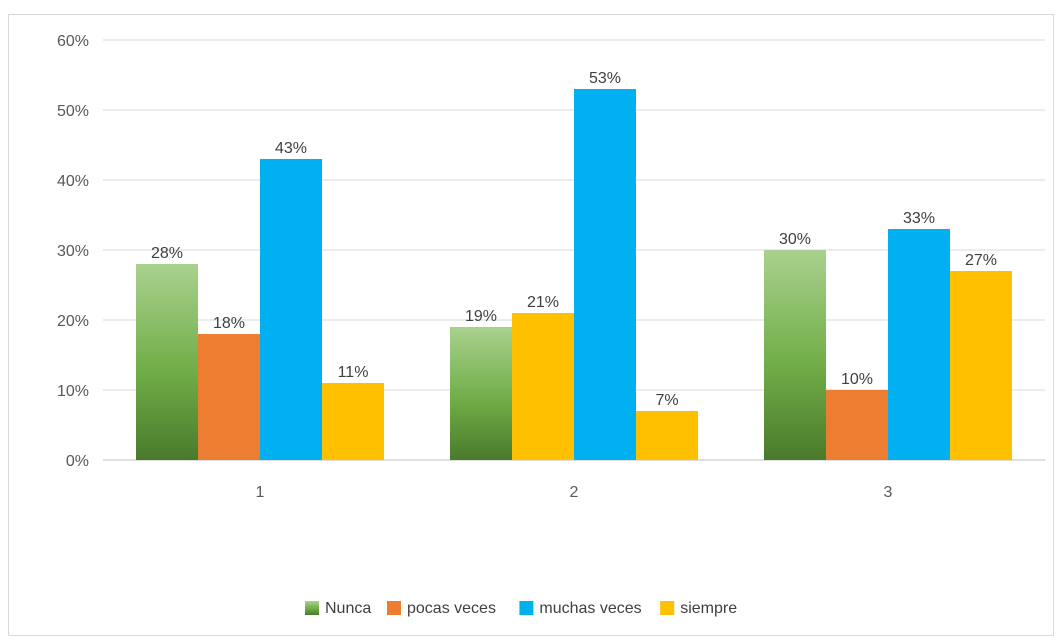  I want to click on x-axis: 1 2 3, so click(574, 492).